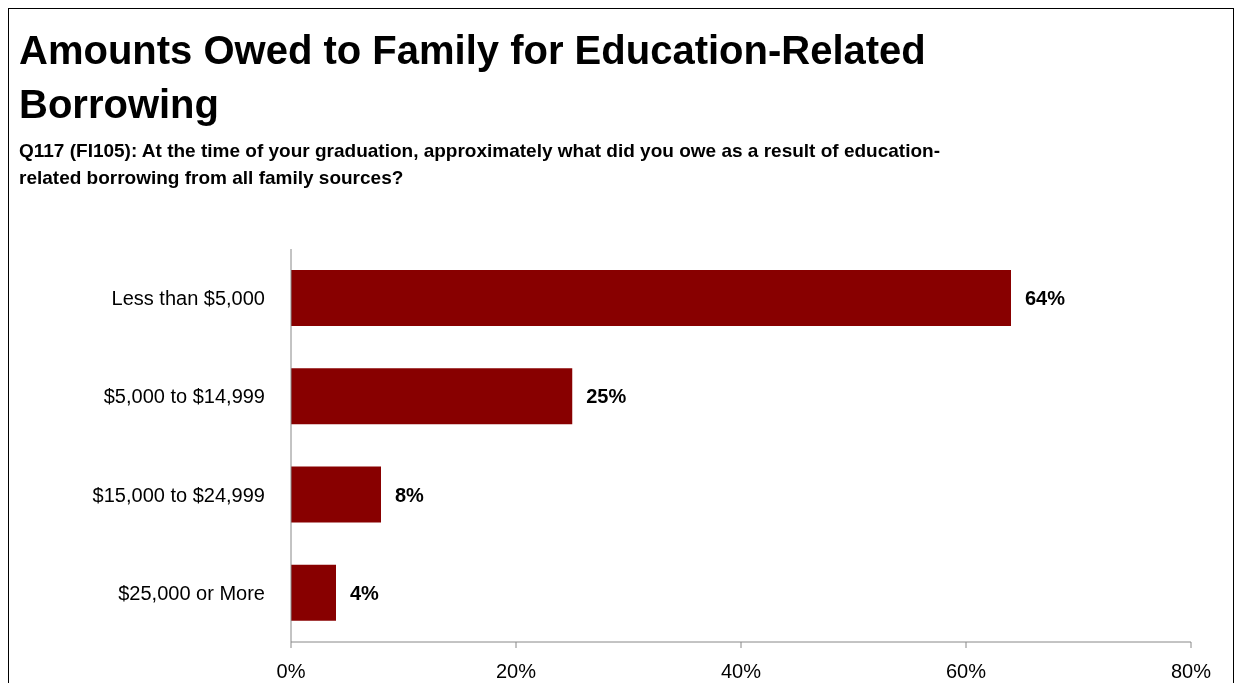  I want to click on y-tick-label: $15,000 to $24,999, so click(178, 494).